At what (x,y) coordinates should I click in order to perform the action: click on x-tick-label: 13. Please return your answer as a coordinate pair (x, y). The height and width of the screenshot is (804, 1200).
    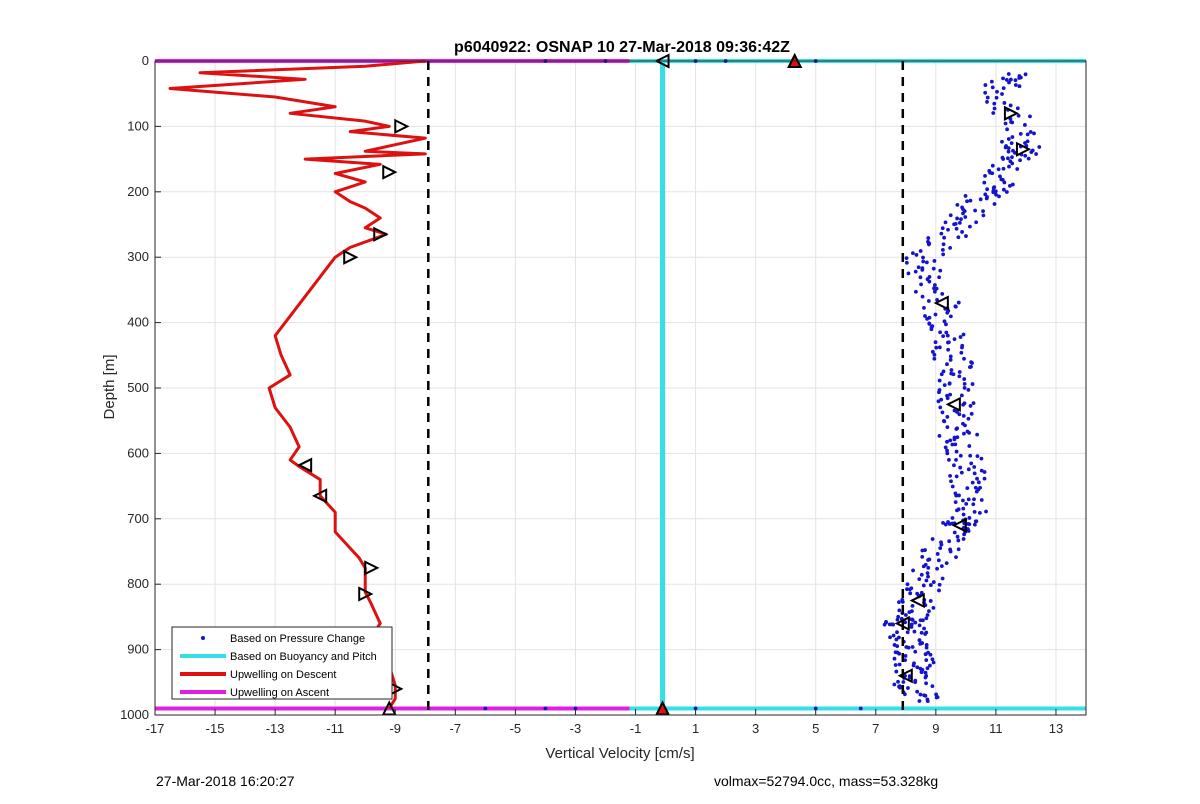
    Looking at the image, I should click on (1056, 728).